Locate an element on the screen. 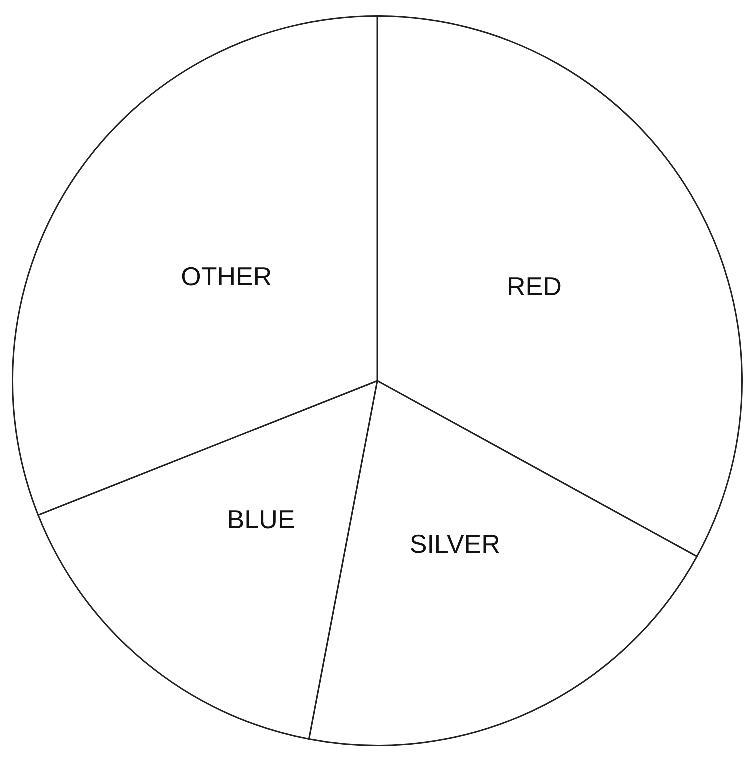 The image size is (755, 762). slice-label: SILVER is located at coordinates (455, 544).